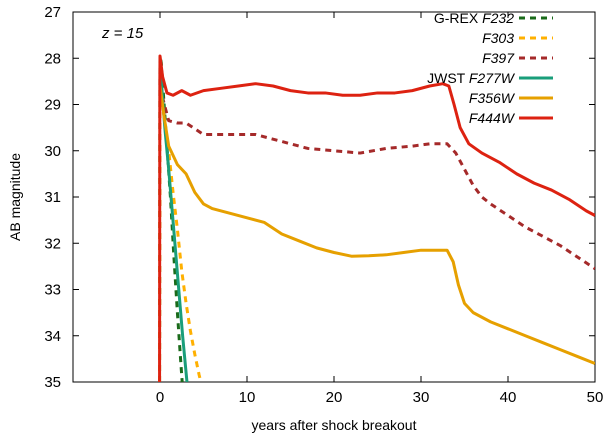 The height and width of the screenshot is (439, 607). I want to click on y-tick-label: 29, so click(52, 105).